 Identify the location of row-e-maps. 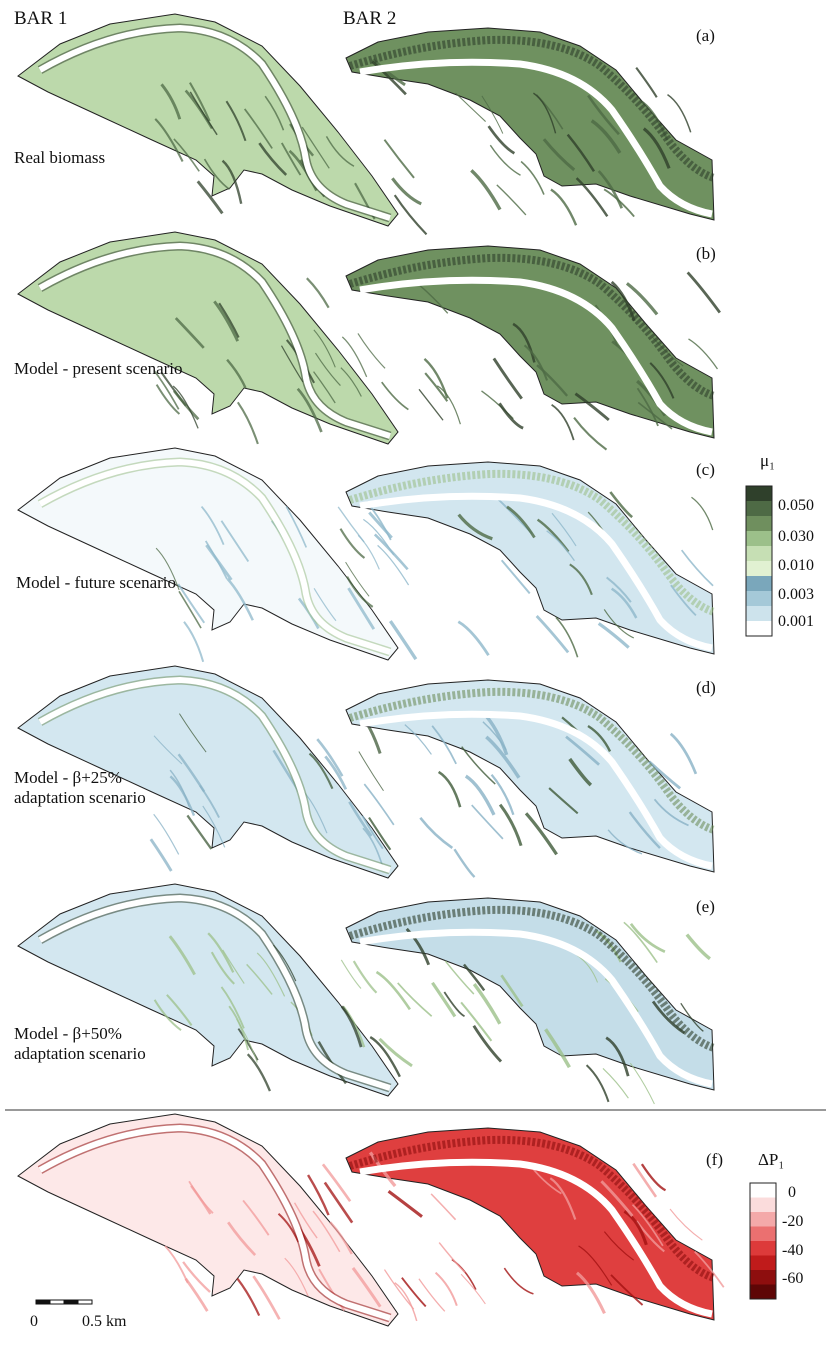
(366, 994).